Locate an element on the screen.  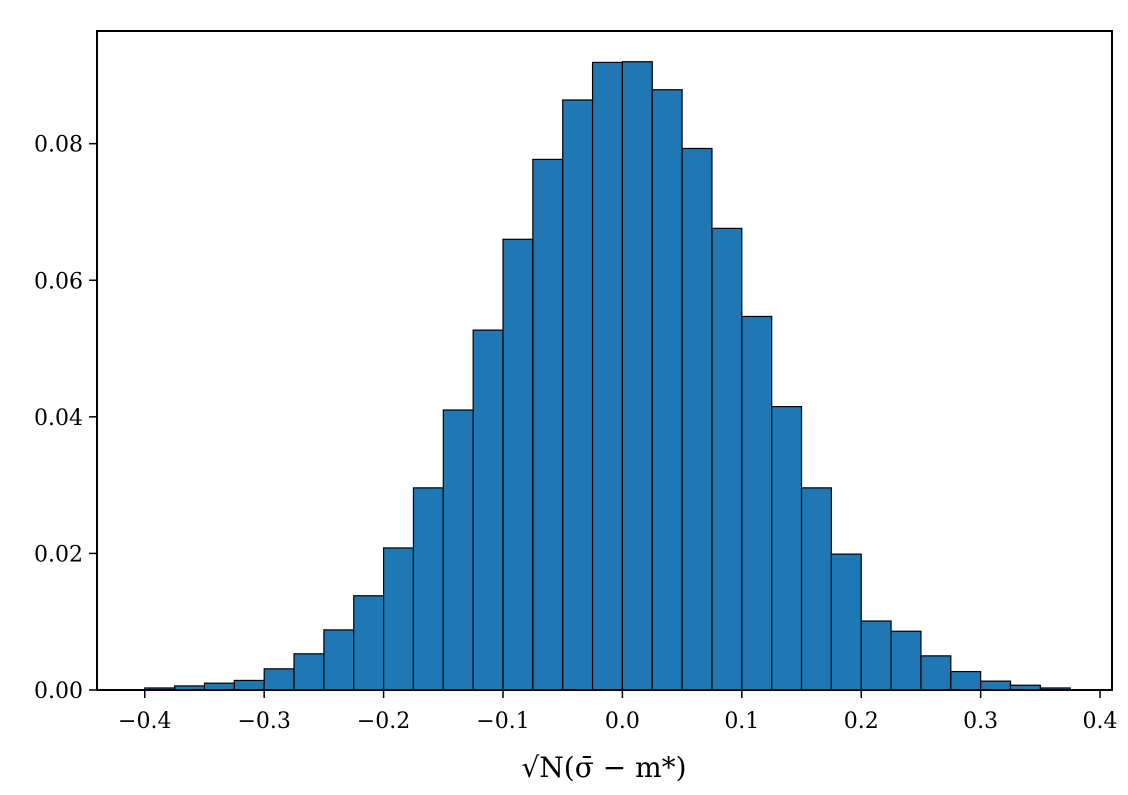
x-tick-label: 0.4 is located at coordinates (1100, 721).